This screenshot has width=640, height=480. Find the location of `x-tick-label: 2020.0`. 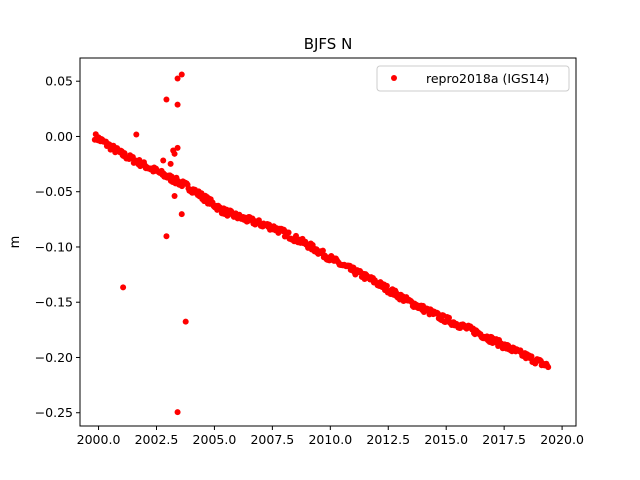

x-tick-label: 2020.0 is located at coordinates (562, 439).